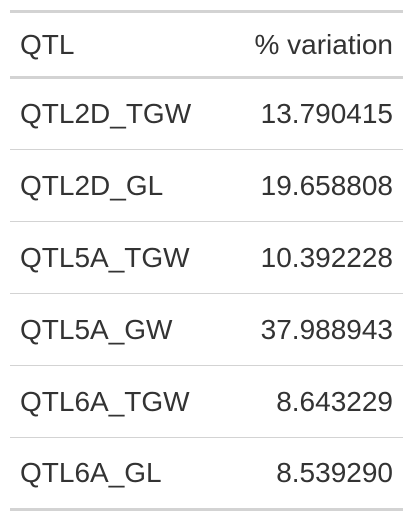 The width and height of the screenshot is (413, 522). Describe the element at coordinates (96, 329) in the screenshot. I see `cell-qtl: QTL5A_GW` at that location.